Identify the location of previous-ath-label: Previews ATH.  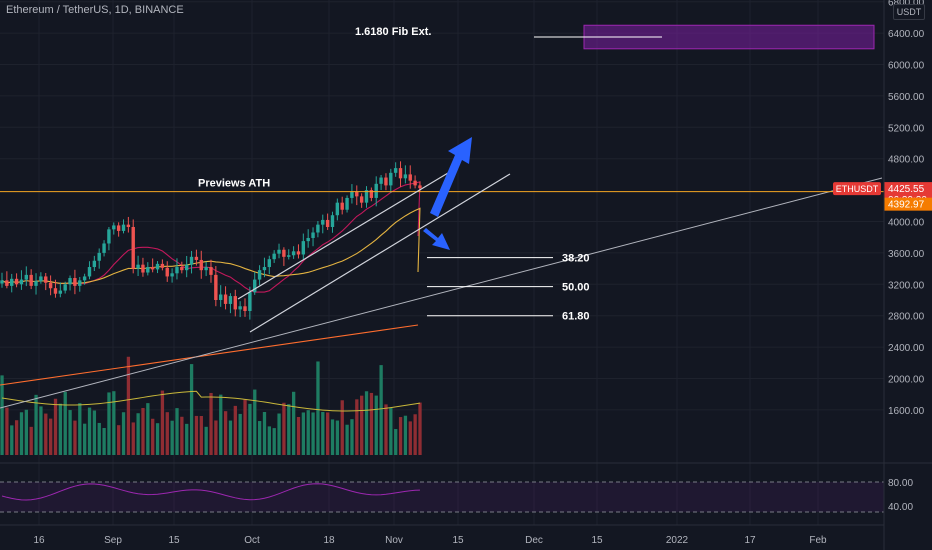
(234, 184).